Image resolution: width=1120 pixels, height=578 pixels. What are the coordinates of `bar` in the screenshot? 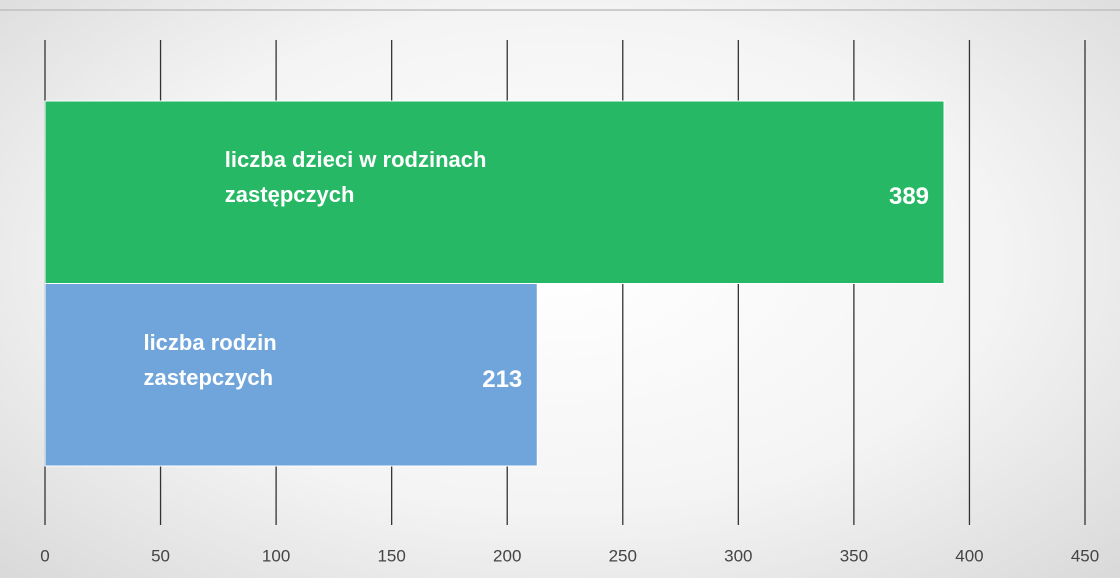 It's located at (291, 375).